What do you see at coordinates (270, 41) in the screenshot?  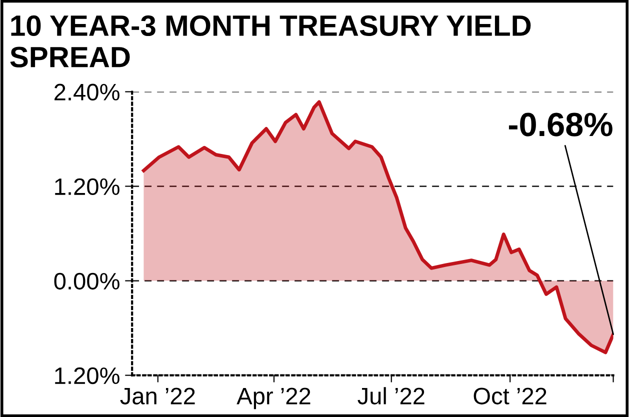 I see `chart-title: 10 YEAR-3 MONTH TREASURY YIELD SPREAD` at bounding box center [270, 41].